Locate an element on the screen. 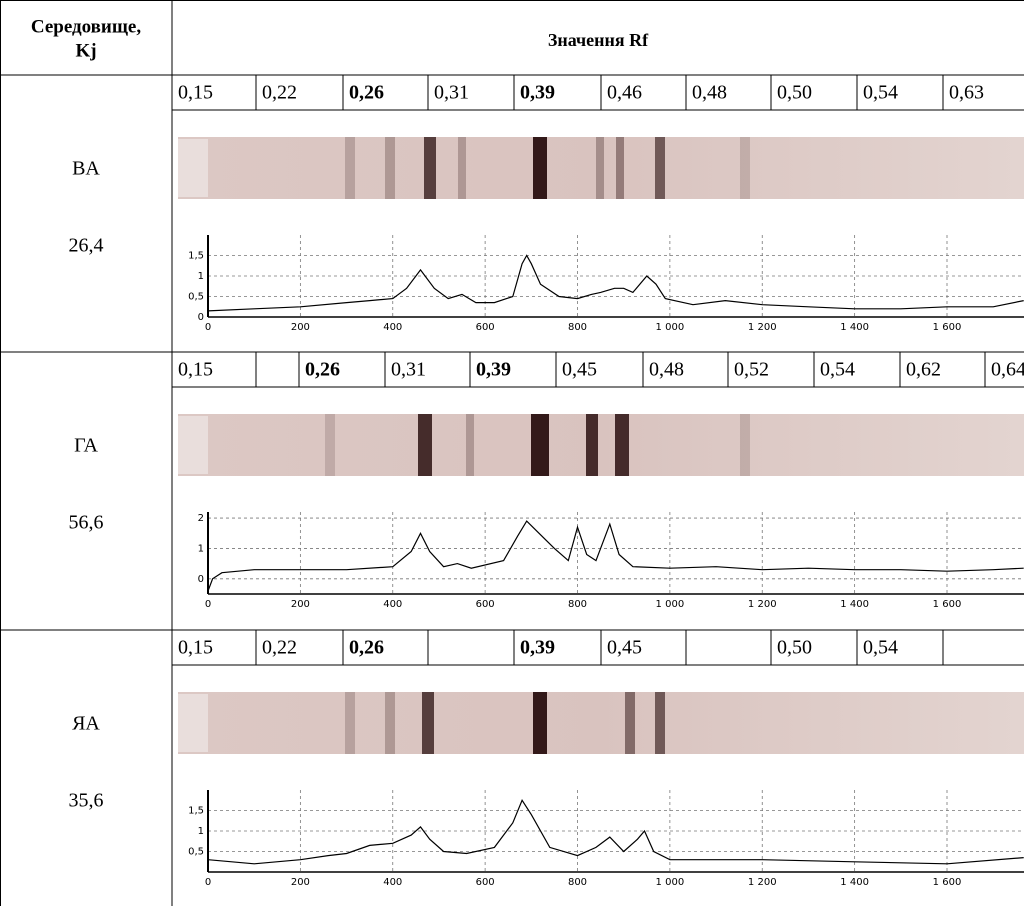 This screenshot has height=906, width=1024. rf-value: 0,64 is located at coordinates (1007, 370).